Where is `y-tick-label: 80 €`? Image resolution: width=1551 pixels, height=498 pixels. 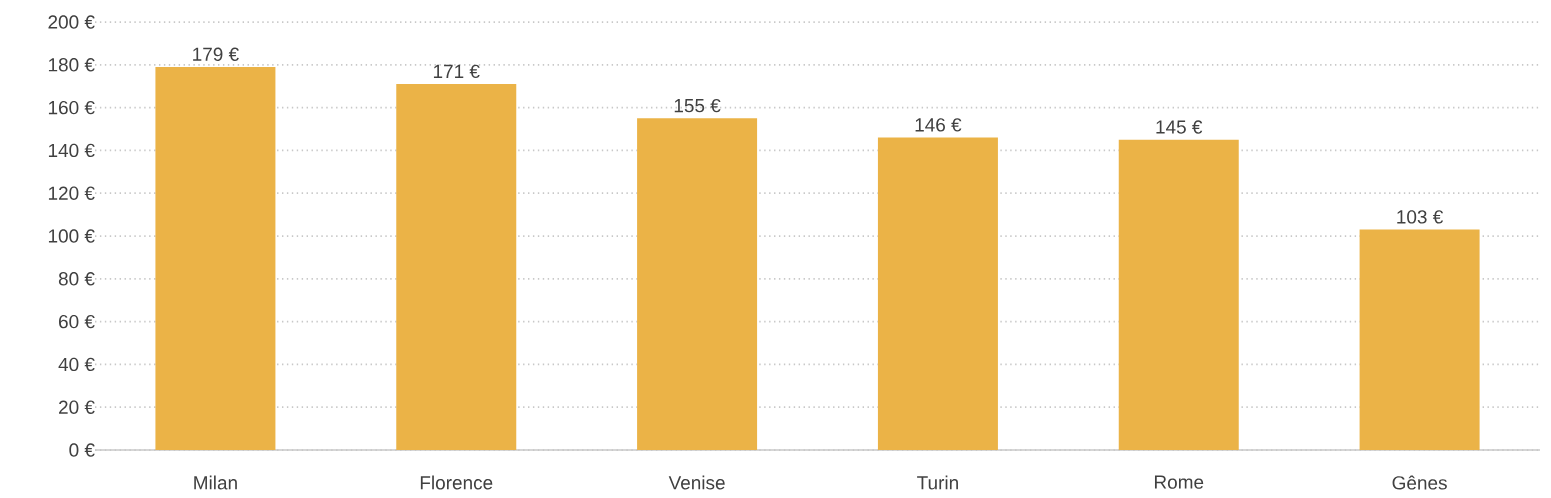
y-tick-label: 80 € is located at coordinates (76, 279).